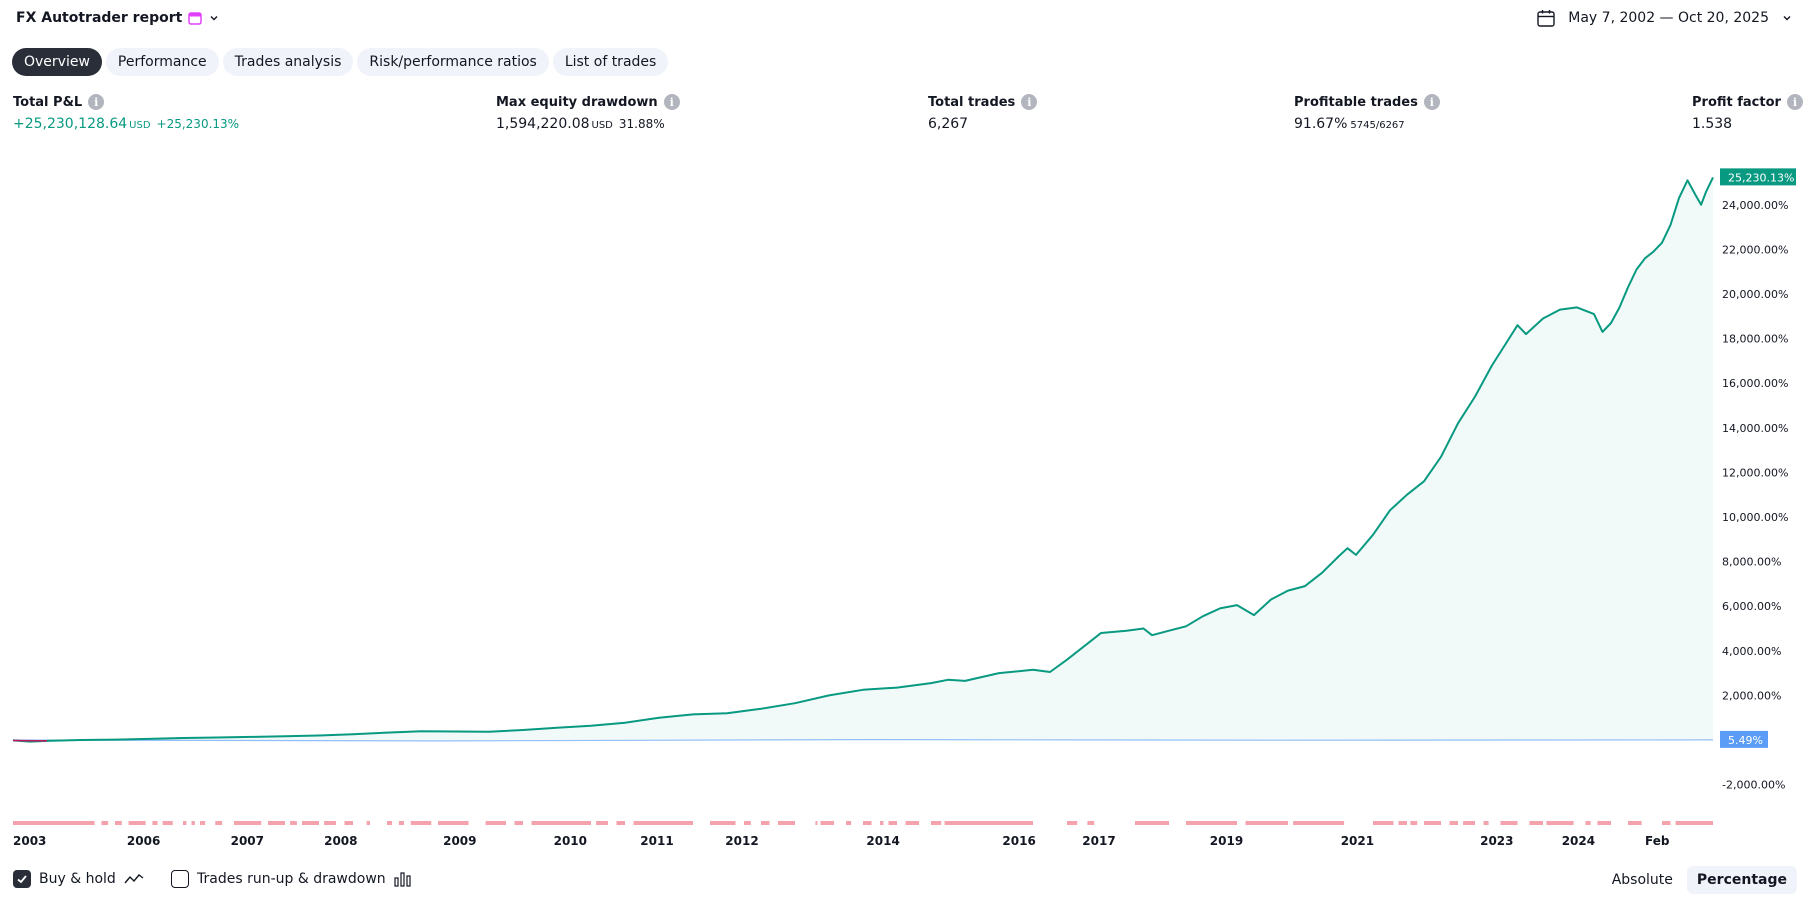  I want to click on report-title-dropdown: FX Autotrader report, so click(118, 18).